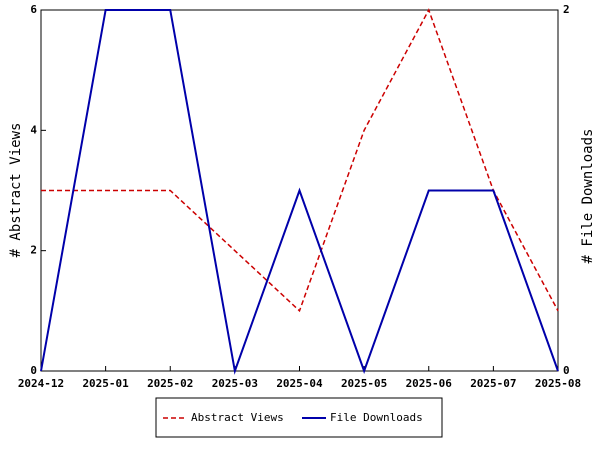 This screenshot has width=600, height=454. I want to click on y-tick-label: 6, so click(33, 9).